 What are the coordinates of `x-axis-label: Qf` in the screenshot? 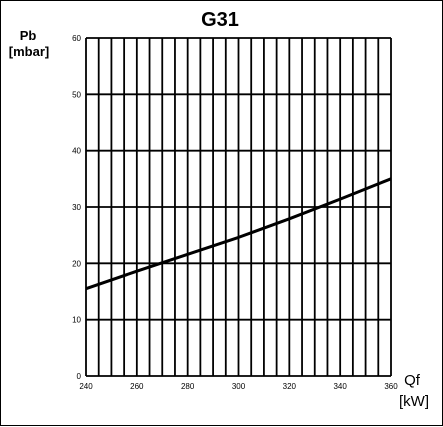 It's located at (412, 380).